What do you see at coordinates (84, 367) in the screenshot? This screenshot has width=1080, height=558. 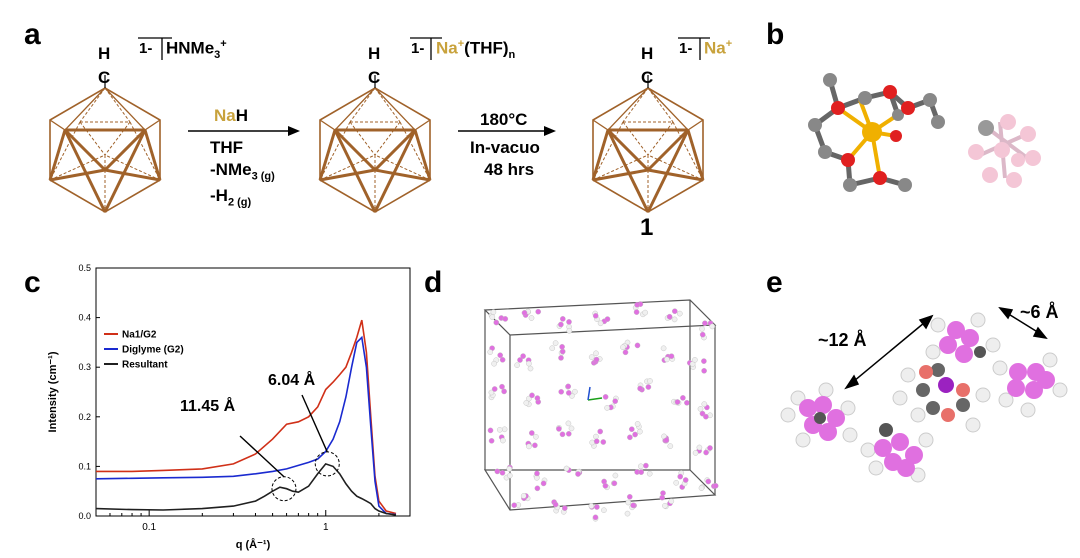 I see `y-tick-label: 0.3` at bounding box center [84, 367].